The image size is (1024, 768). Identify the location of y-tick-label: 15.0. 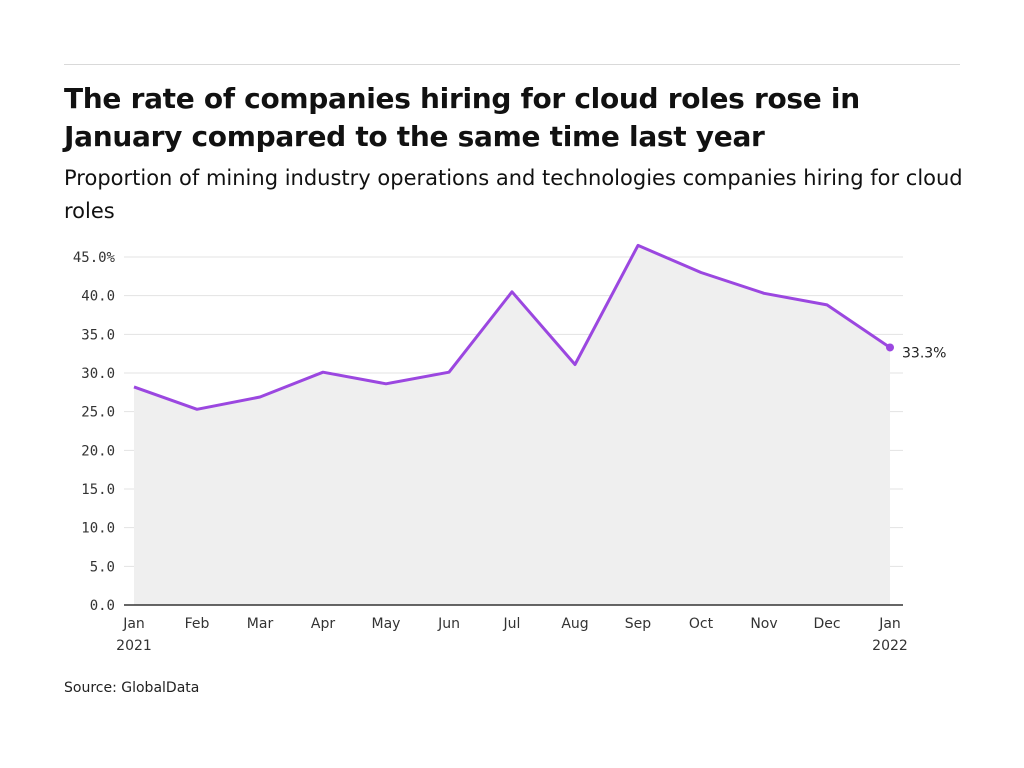
(98, 490).